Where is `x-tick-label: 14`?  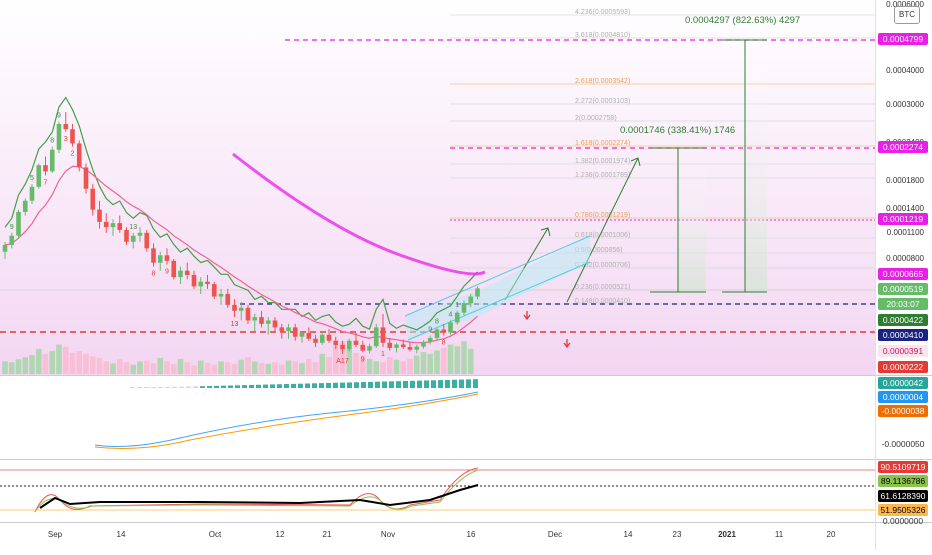
x-tick-label: 14 is located at coordinates (121, 534).